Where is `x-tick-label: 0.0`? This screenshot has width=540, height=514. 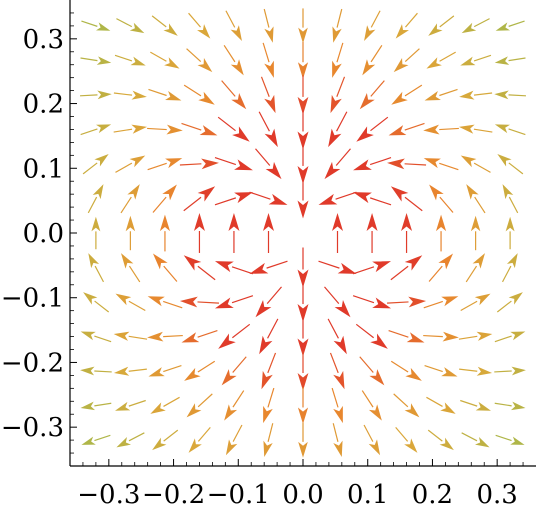
x-tick-label: 0.0 is located at coordinates (302, 495).